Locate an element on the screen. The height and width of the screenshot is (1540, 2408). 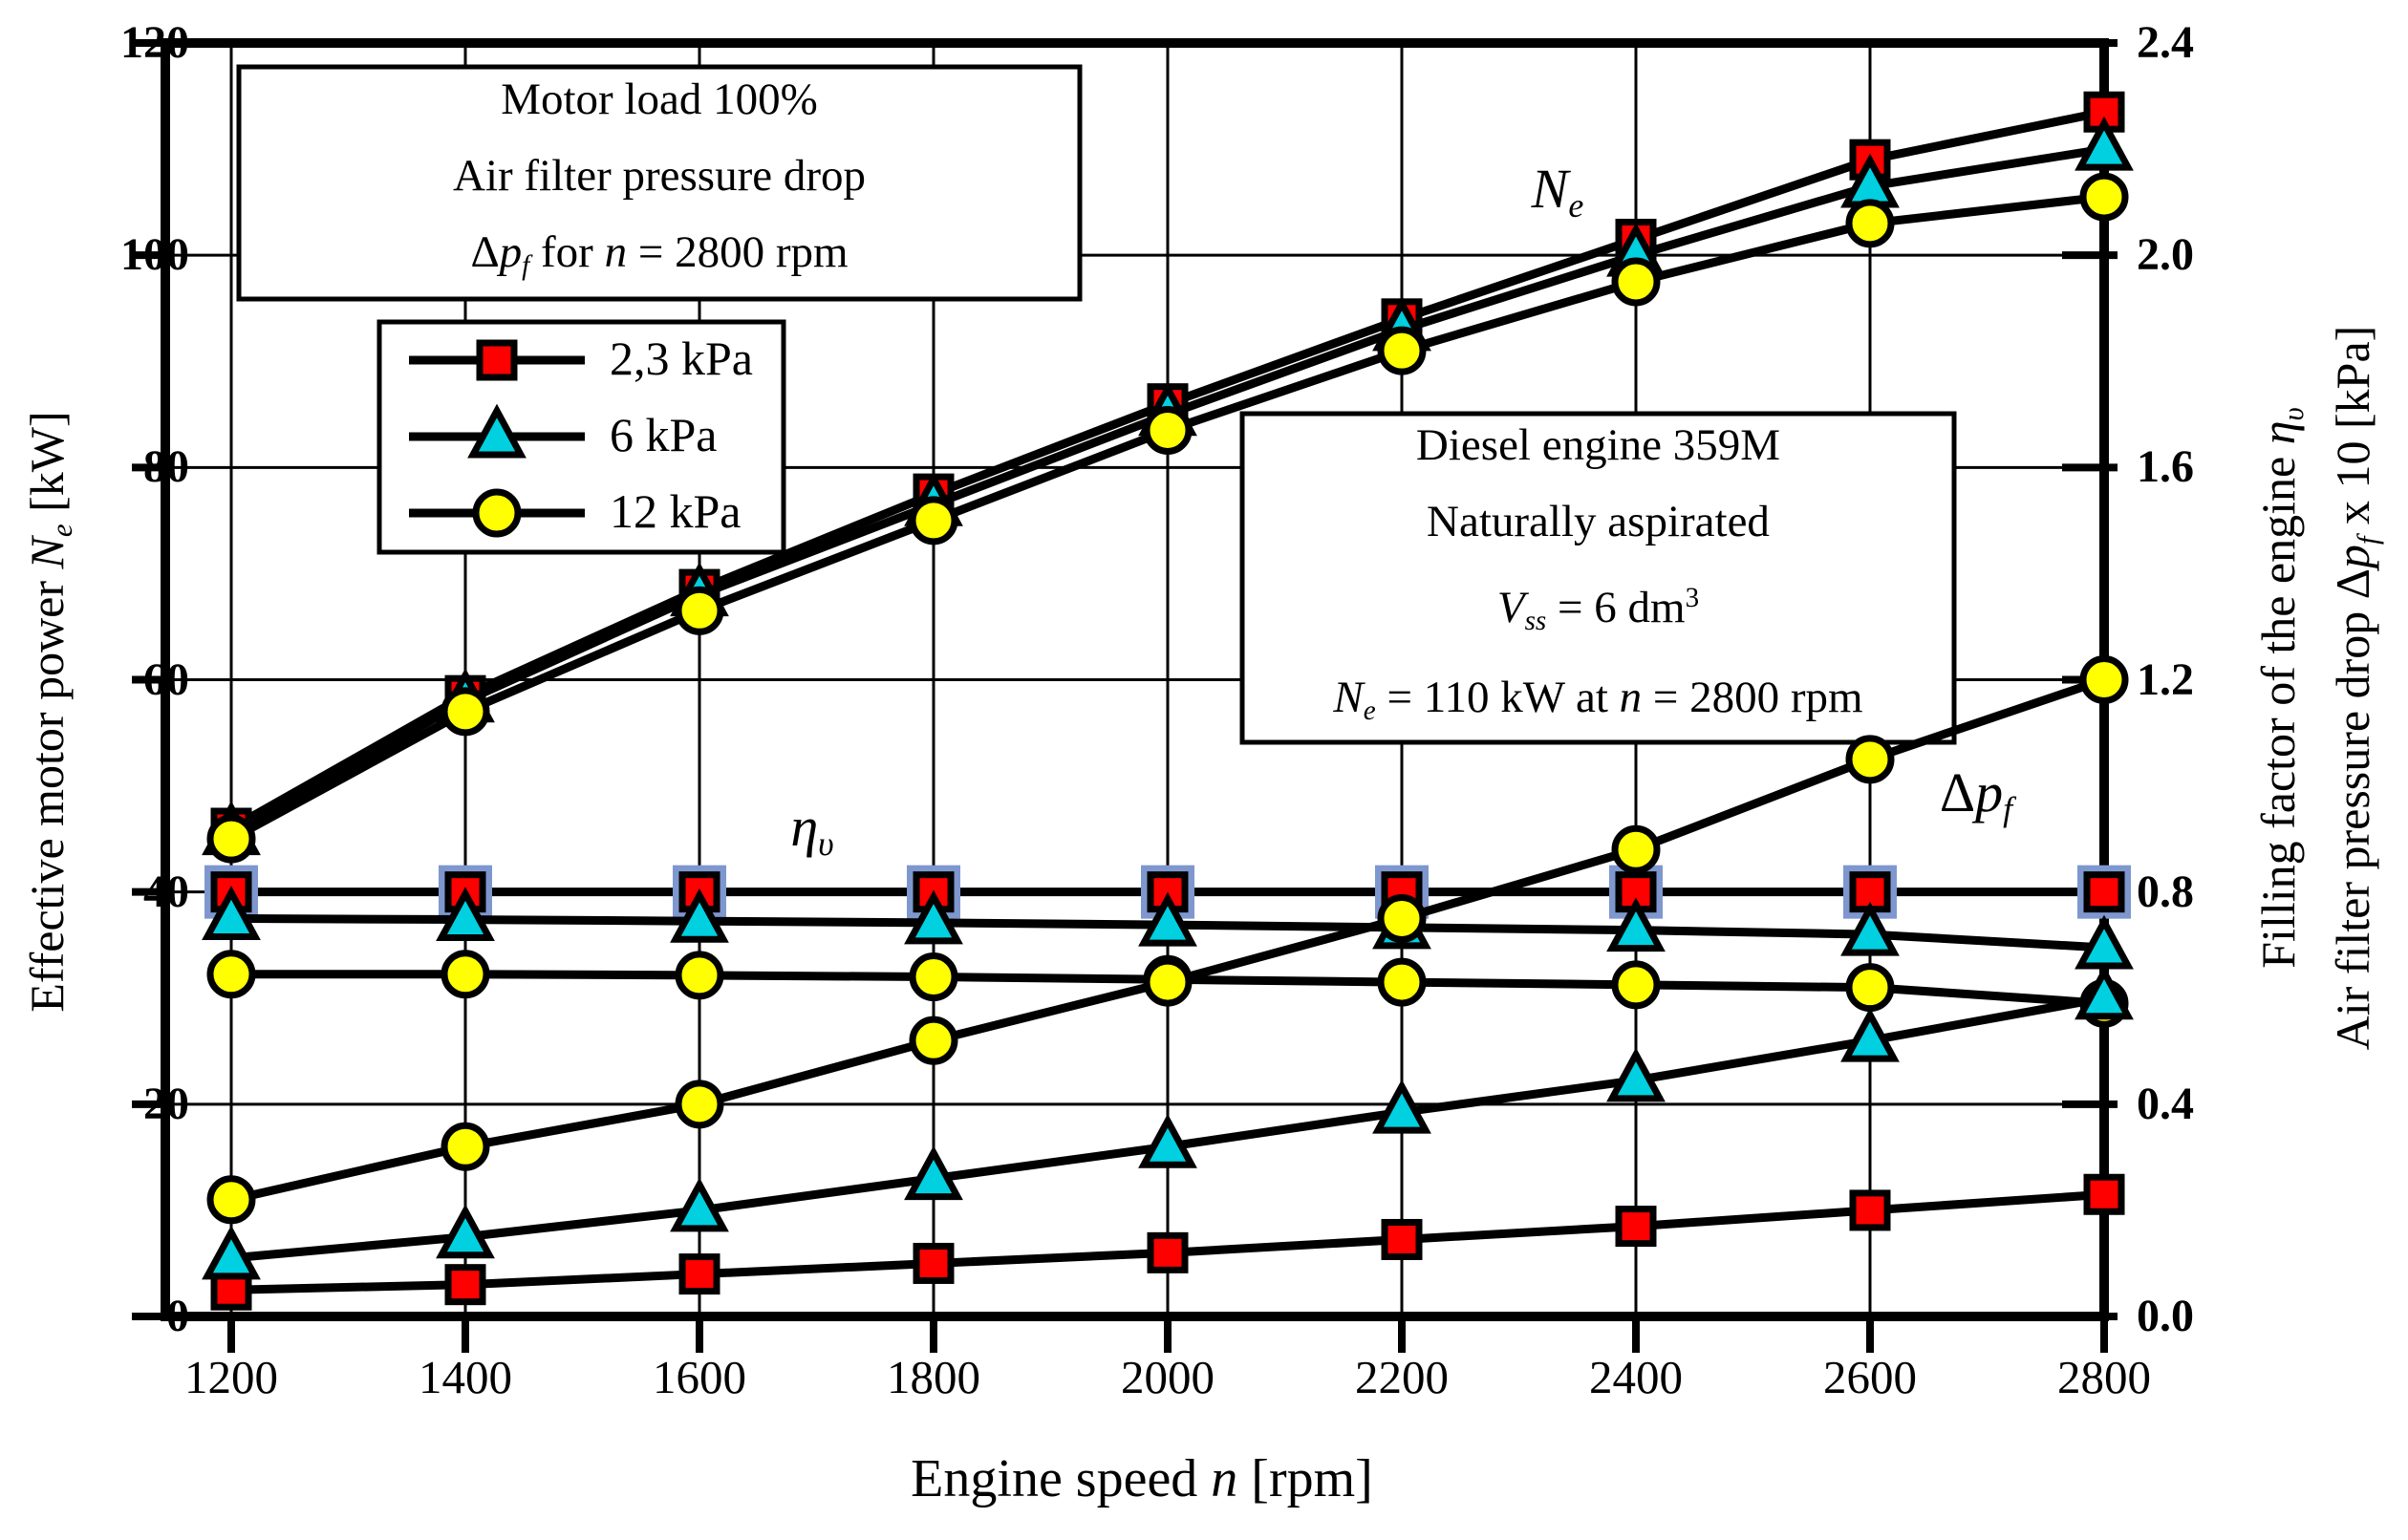
right-axis-tick-1.6: 1.6 is located at coordinates (2165, 467).